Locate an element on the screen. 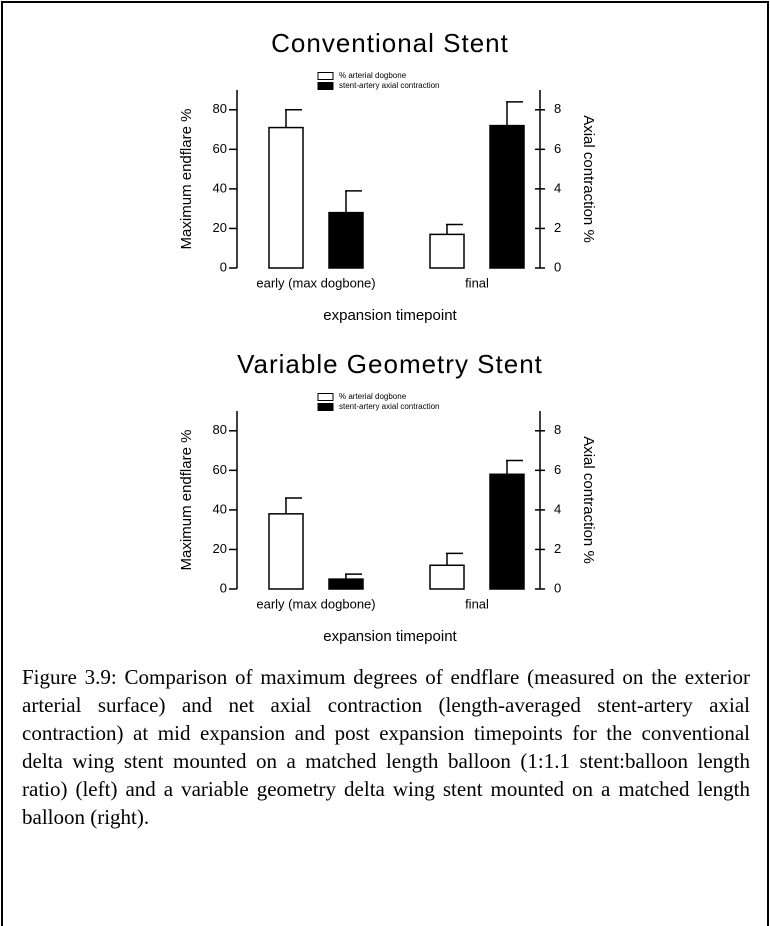 The image size is (770, 926). chart-title: Conventional Stent is located at coordinates (390, 43).